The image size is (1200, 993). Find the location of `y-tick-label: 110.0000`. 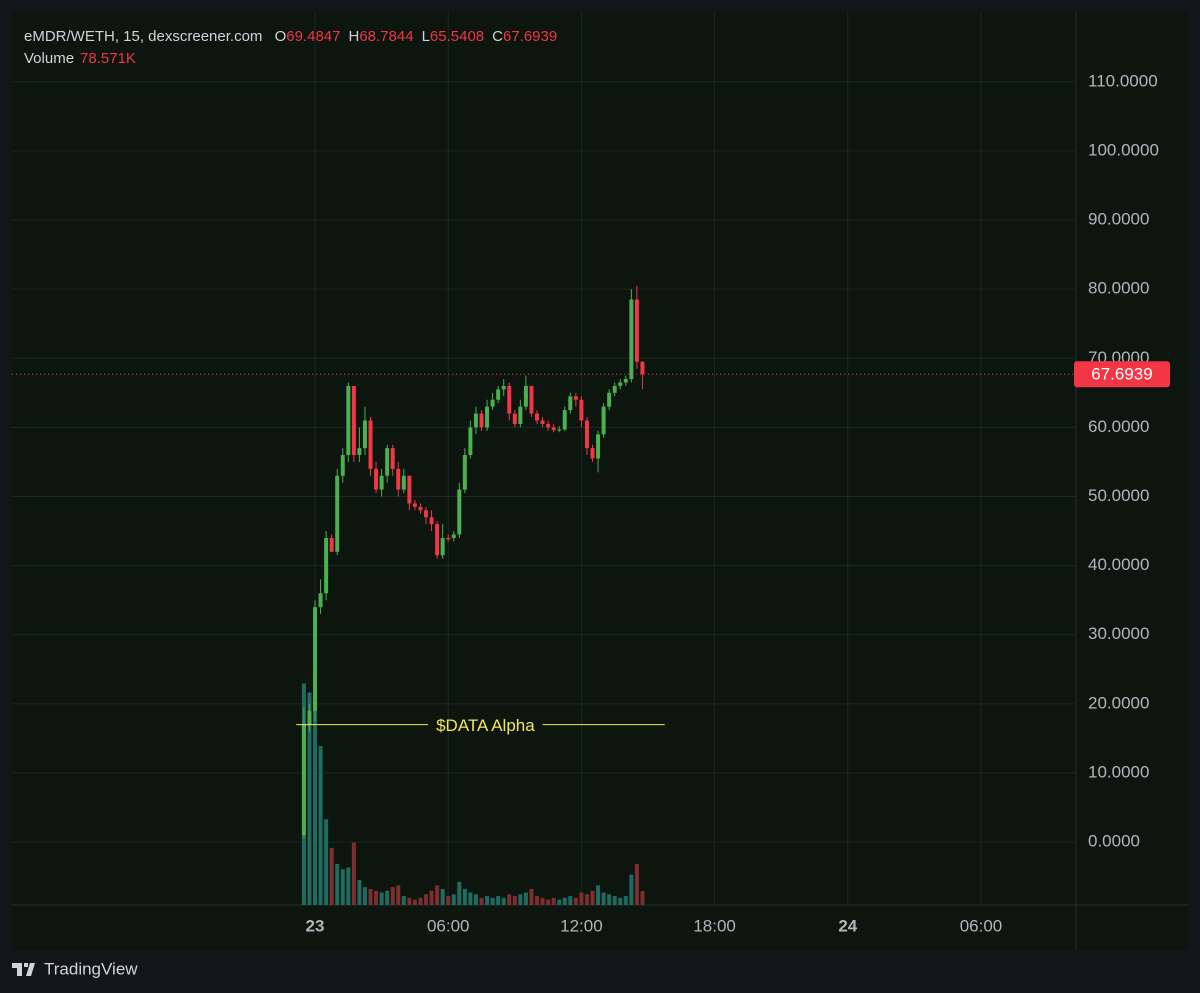

y-tick-label: 110.0000 is located at coordinates (1123, 80).